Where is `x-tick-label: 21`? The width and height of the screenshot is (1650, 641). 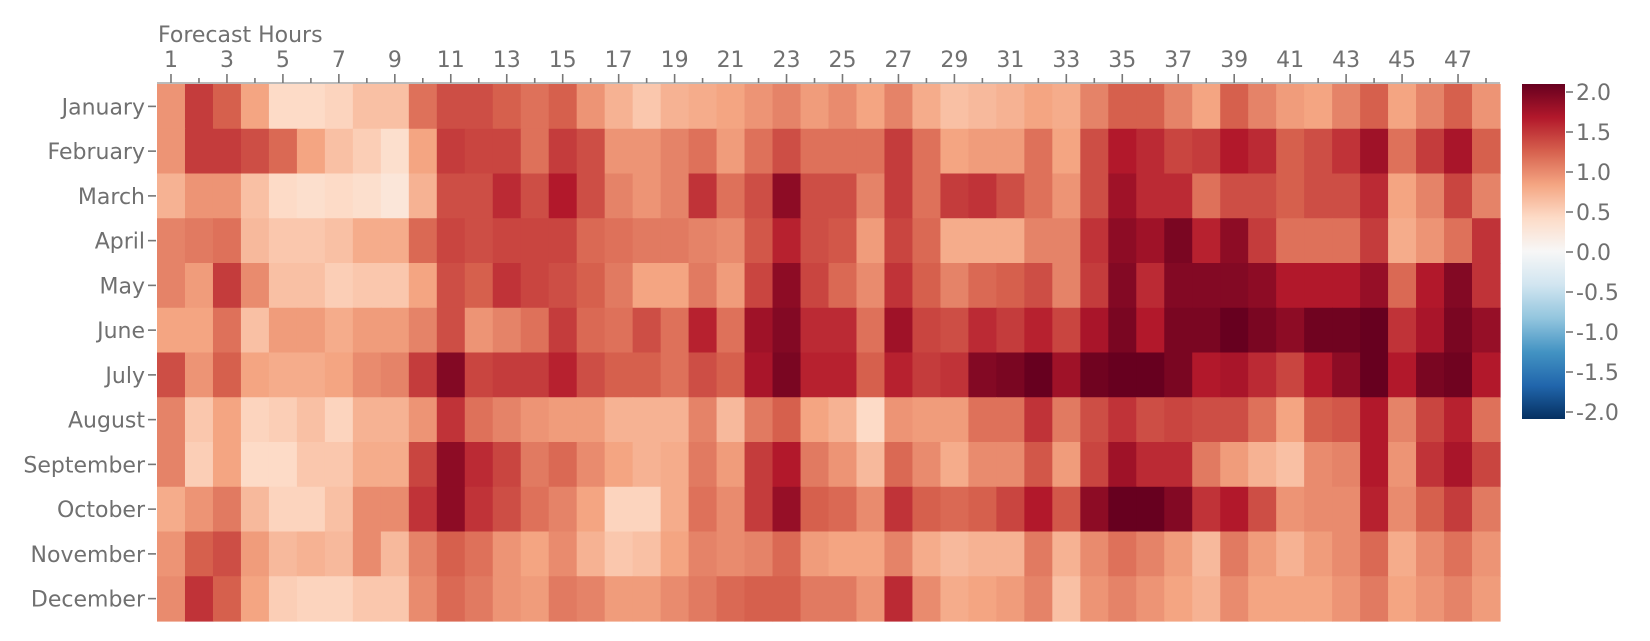
x-tick-label: 21 is located at coordinates (731, 60).